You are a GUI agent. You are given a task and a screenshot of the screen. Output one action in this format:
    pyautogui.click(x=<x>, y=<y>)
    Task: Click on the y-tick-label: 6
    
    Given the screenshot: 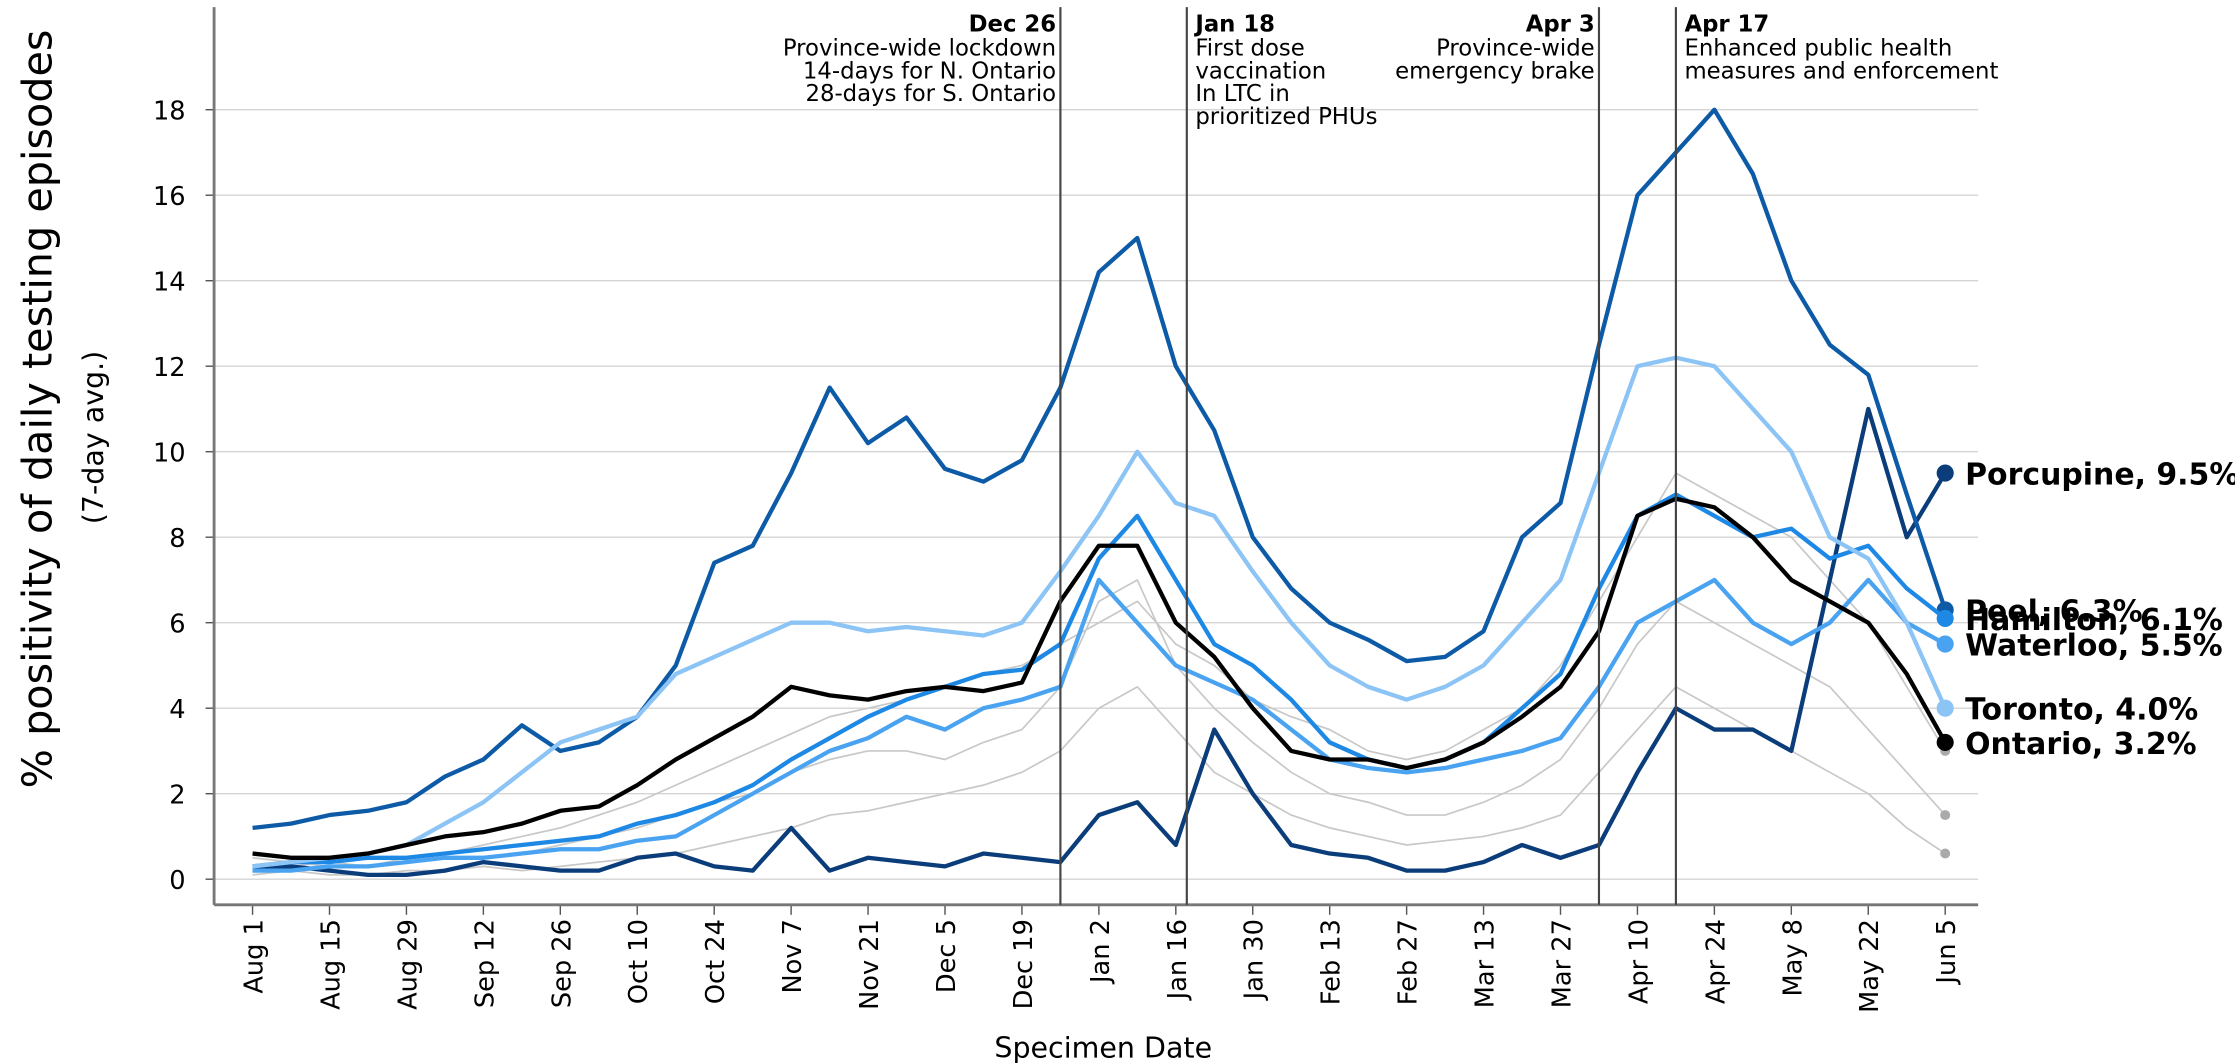 What is the action you would take?
    pyautogui.click(x=177, y=625)
    